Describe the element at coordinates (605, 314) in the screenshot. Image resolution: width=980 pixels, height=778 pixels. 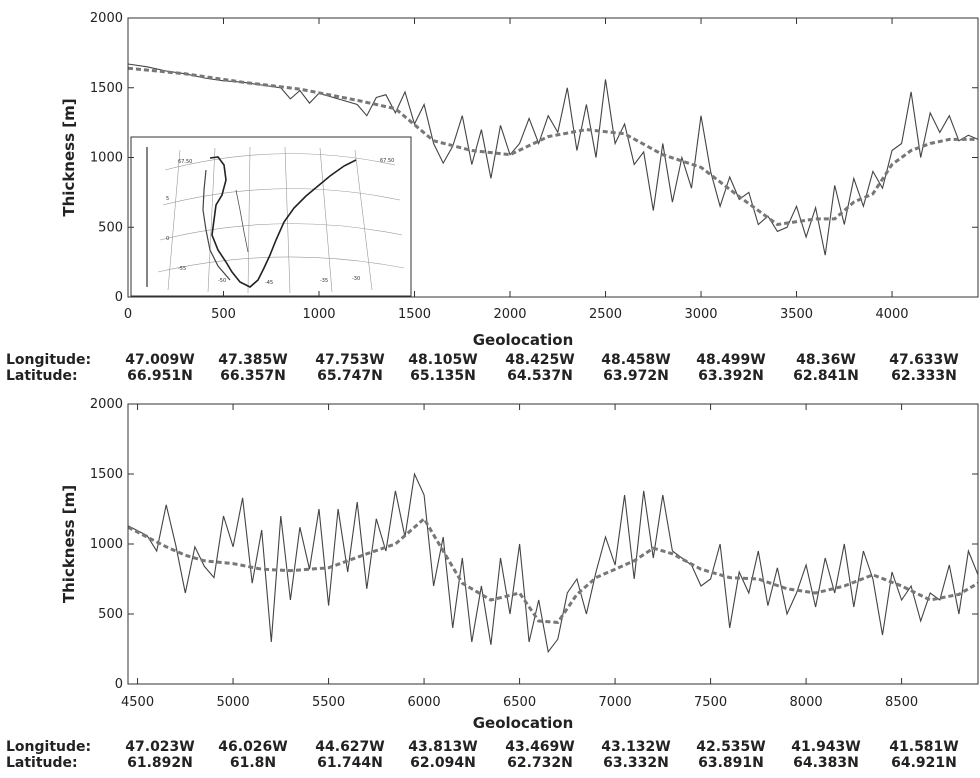
I see `x-tick-label: 2500` at that location.